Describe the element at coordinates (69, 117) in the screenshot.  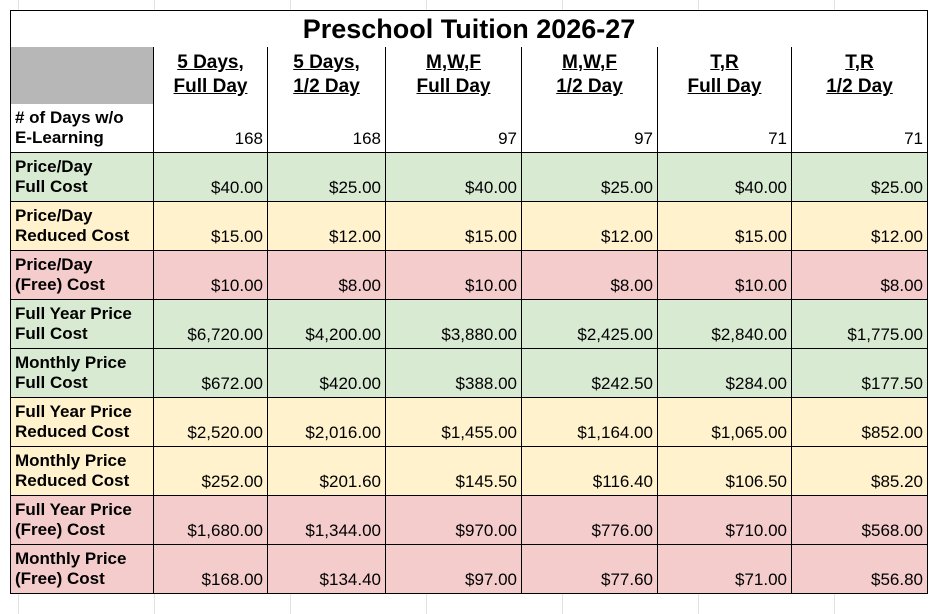
I see `label-line: # of Days w/o` at that location.